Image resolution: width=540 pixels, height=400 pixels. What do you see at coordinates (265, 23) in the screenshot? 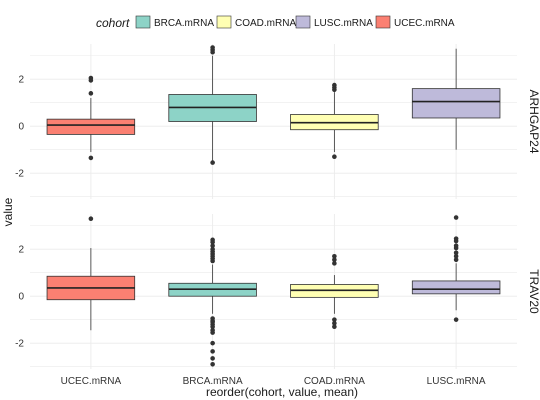
I see `legend-label-1: COAD.mRNA` at bounding box center [265, 23].